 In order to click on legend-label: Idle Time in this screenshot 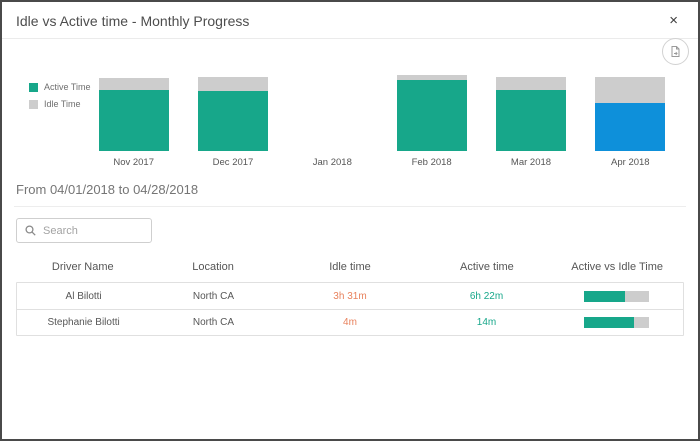, I will do `click(62, 104)`.